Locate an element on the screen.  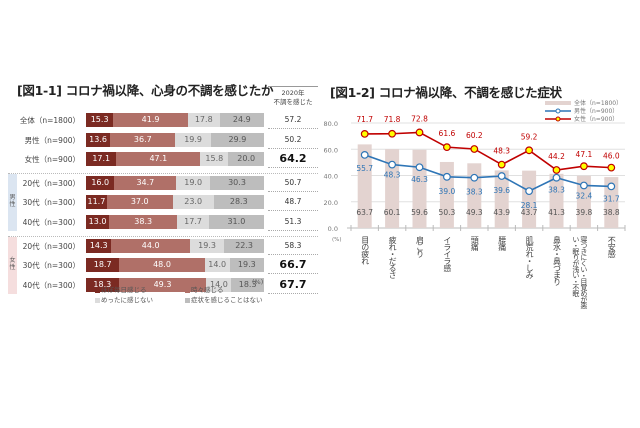
group-label: 男性 is located at coordinates (12, 202).